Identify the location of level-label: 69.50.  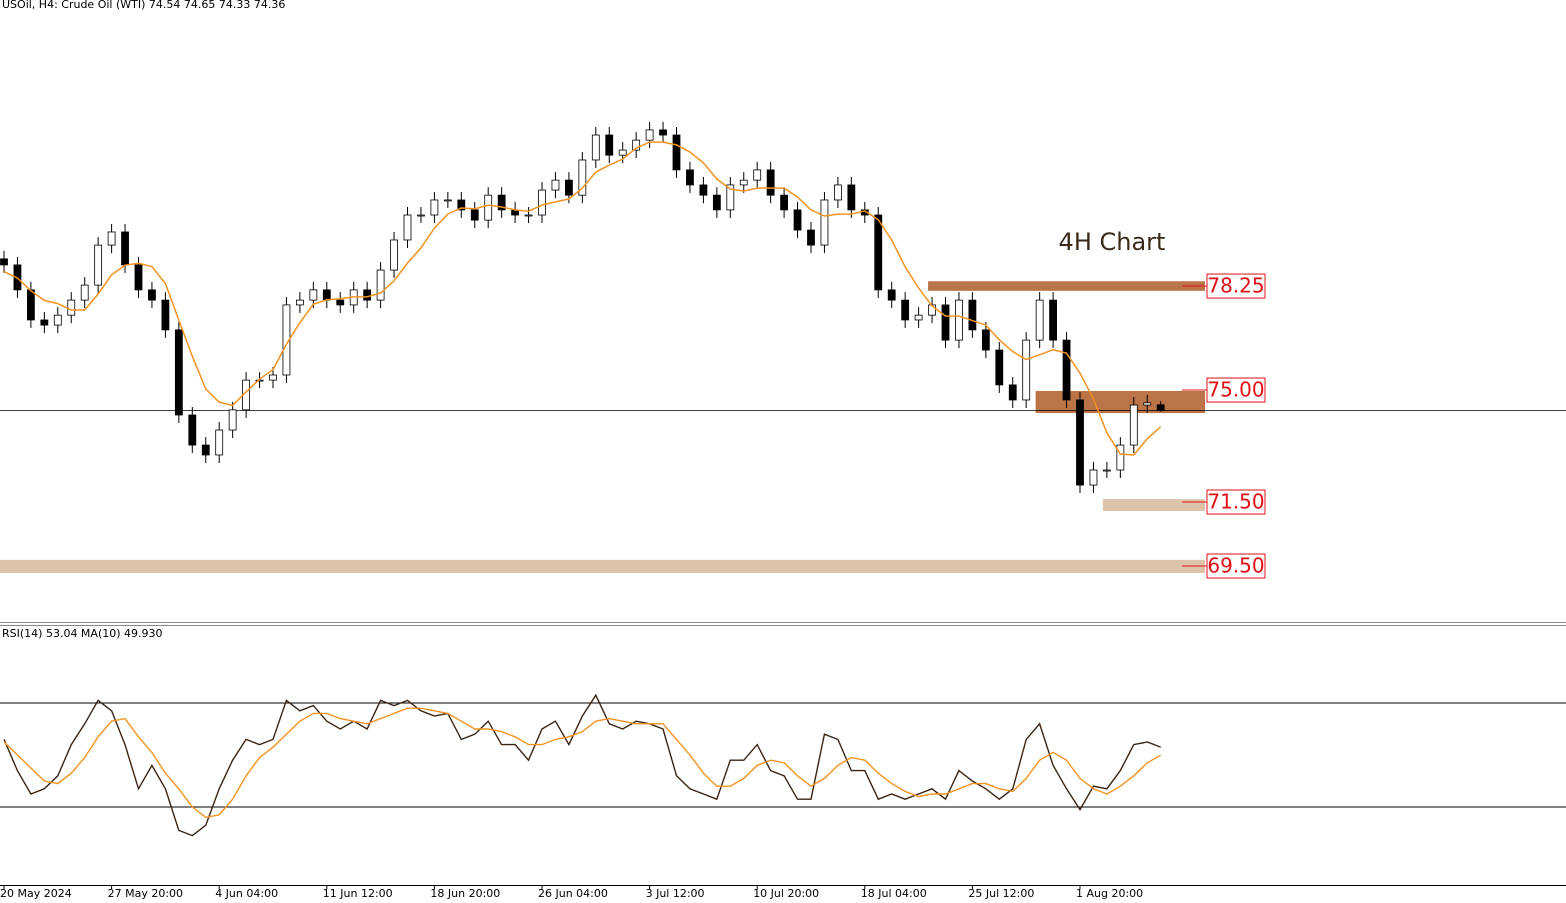
(1235, 566).